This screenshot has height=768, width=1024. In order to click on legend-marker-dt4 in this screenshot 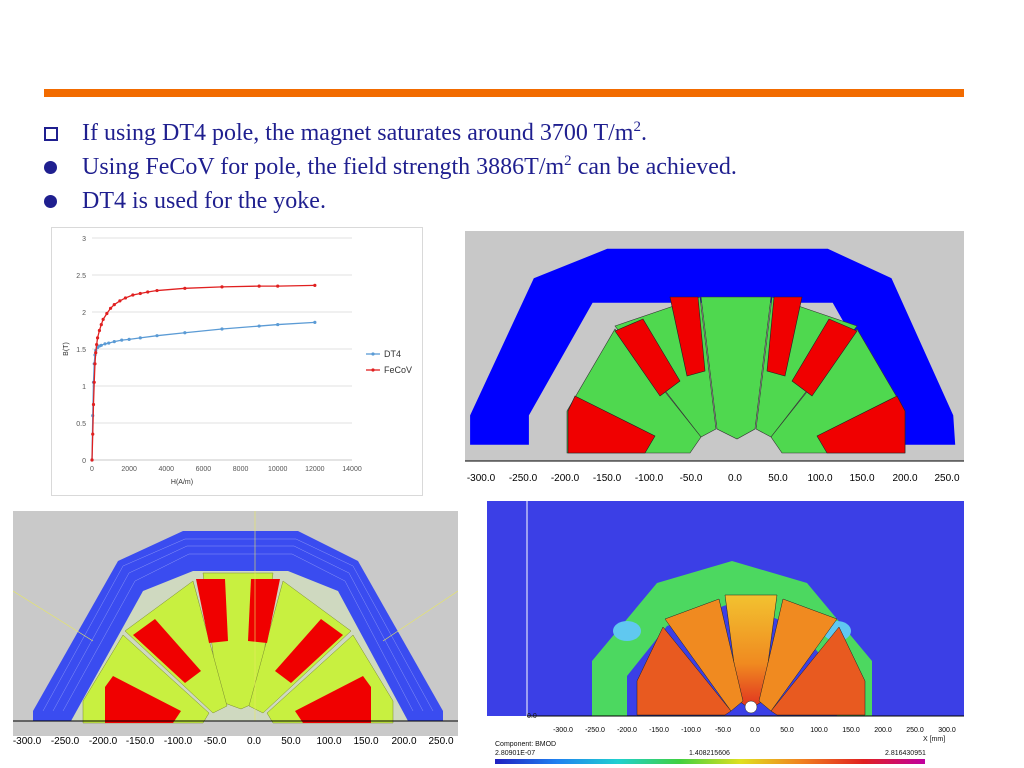, I will do `click(373, 354)`.